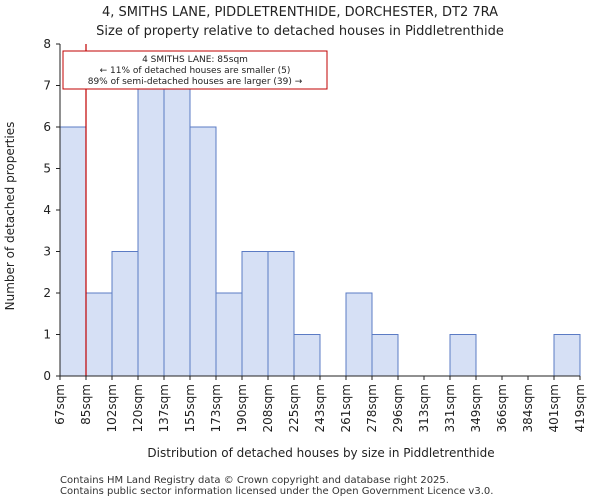  Describe the element at coordinates (190, 408) in the screenshot. I see `x-tick-label: 155sqm` at that location.